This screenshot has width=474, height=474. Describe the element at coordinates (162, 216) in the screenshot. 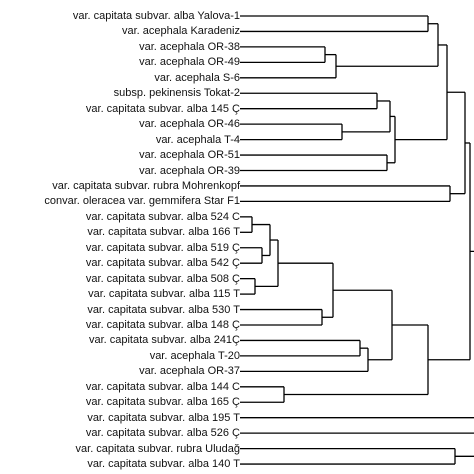

I see `leaf-label: var. capitata subvar. alba 524 C` at that location.